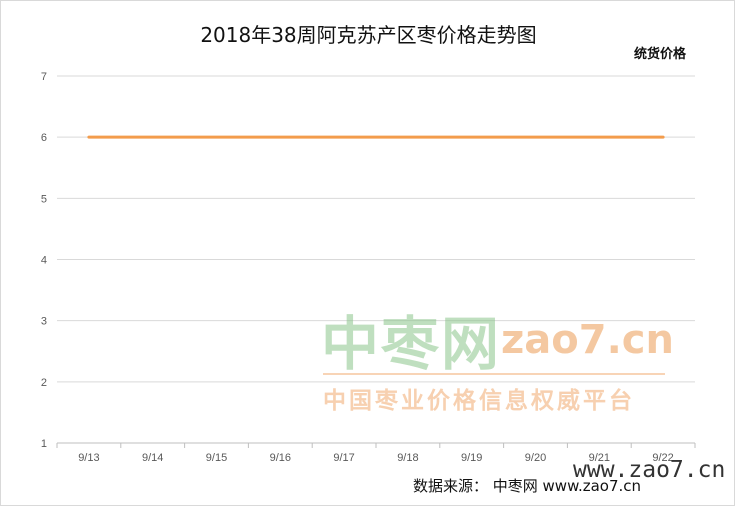 This screenshot has height=507, width=735. What do you see at coordinates (44, 444) in the screenshot?
I see `y-tick-label: 1` at bounding box center [44, 444].